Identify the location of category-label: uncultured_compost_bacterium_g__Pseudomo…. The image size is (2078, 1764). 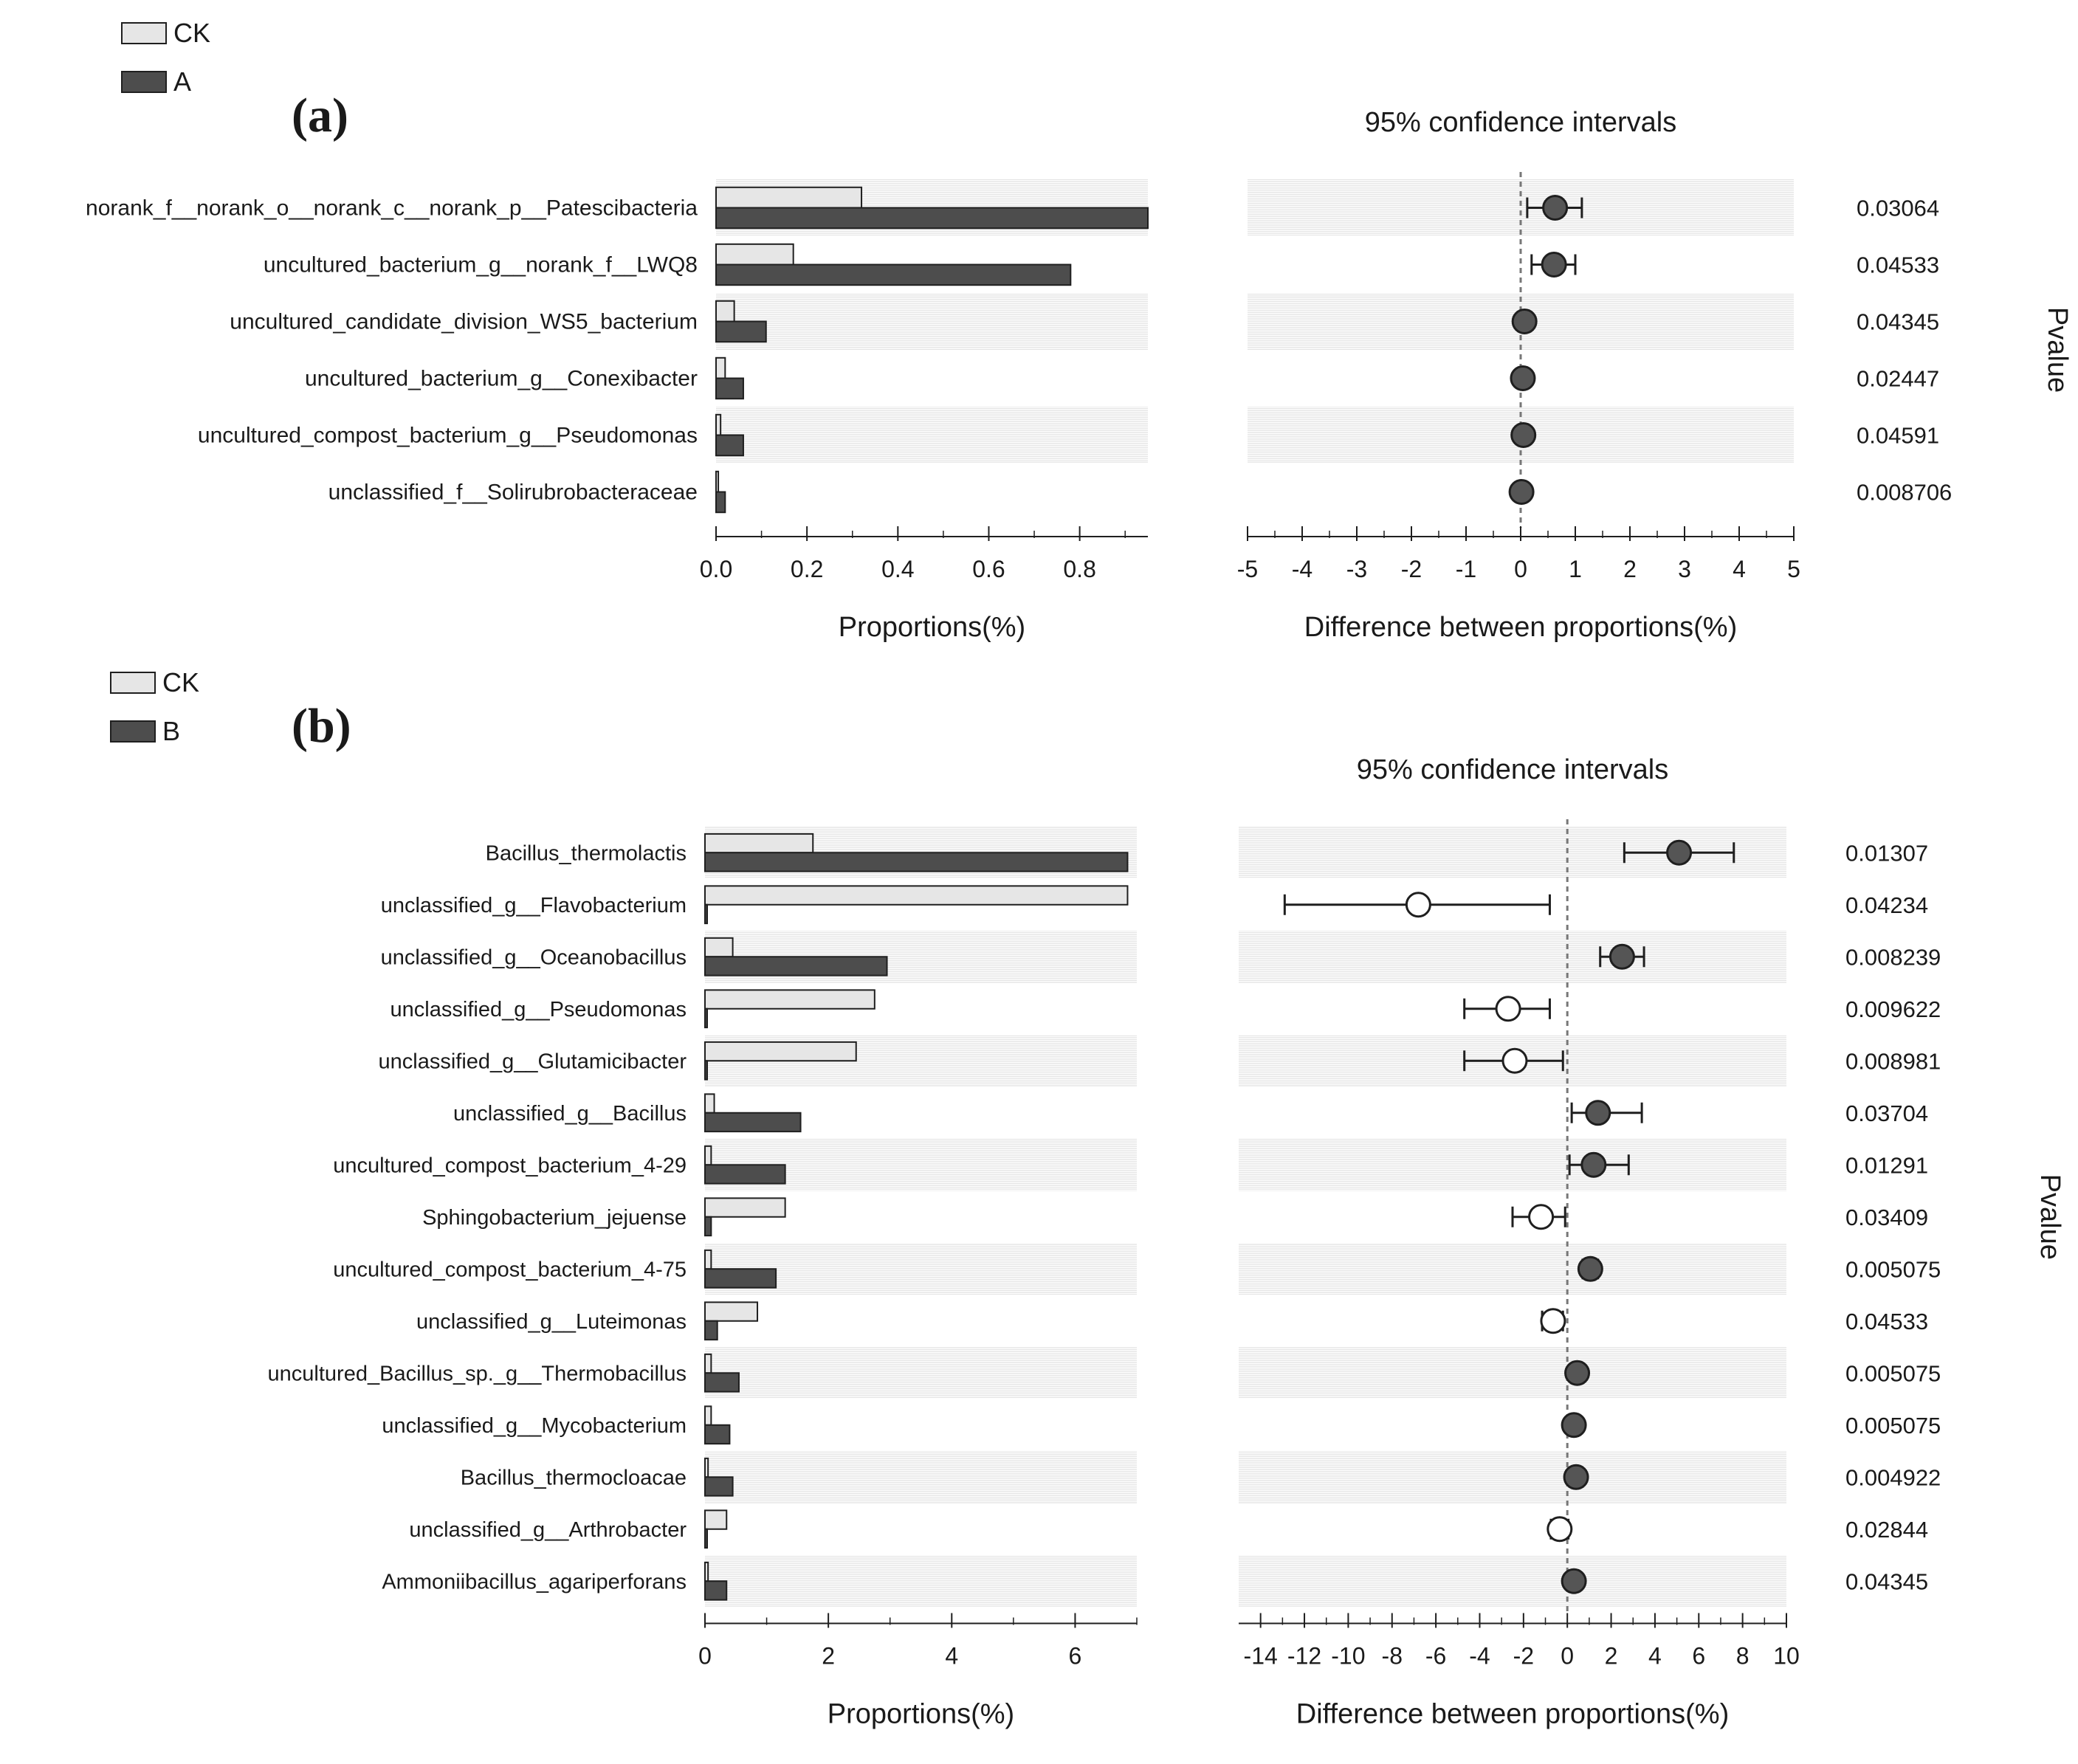
(448, 436).